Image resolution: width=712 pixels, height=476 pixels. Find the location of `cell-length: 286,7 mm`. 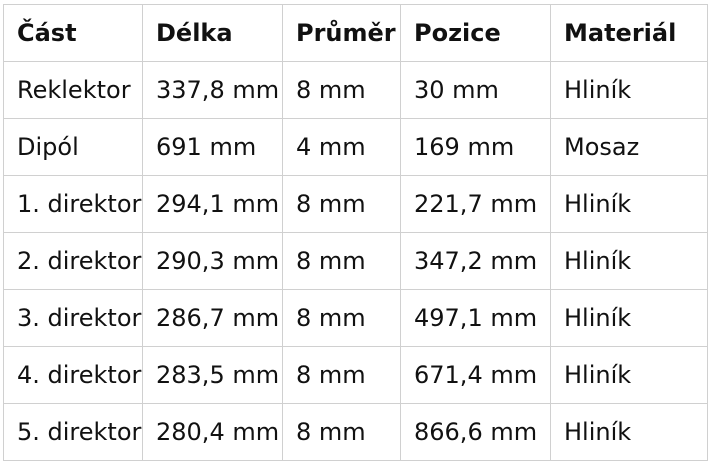

cell-length: 286,7 mm is located at coordinates (212, 318).